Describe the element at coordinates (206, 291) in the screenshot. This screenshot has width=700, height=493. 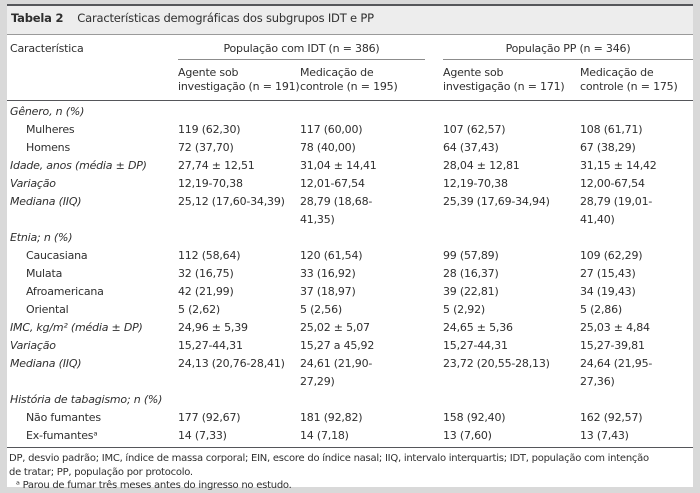
I see `row-value: 42 (21,99)` at that location.